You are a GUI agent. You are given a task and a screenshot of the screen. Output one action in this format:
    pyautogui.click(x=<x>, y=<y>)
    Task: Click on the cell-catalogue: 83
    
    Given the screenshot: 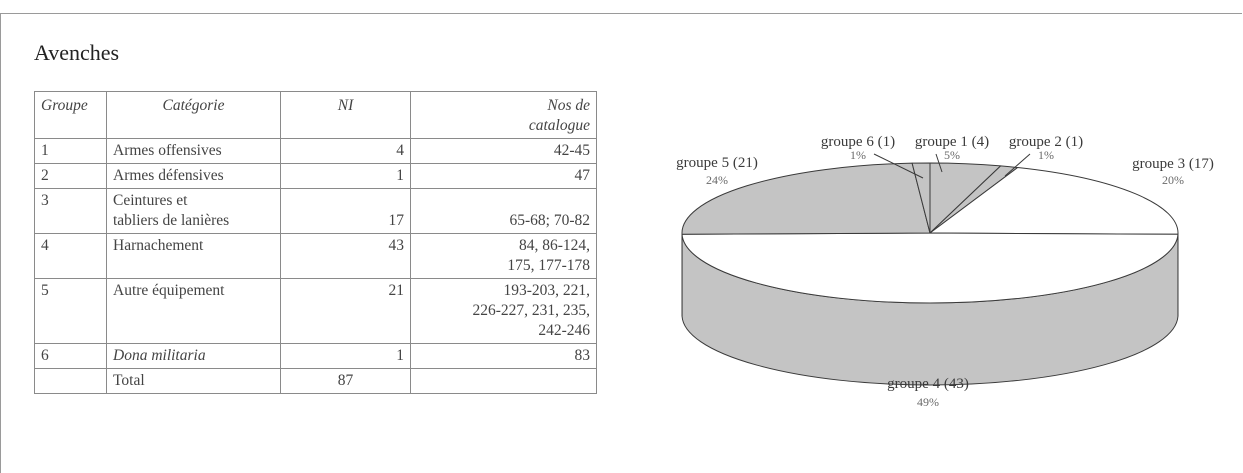 What is the action you would take?
    pyautogui.click(x=503, y=356)
    